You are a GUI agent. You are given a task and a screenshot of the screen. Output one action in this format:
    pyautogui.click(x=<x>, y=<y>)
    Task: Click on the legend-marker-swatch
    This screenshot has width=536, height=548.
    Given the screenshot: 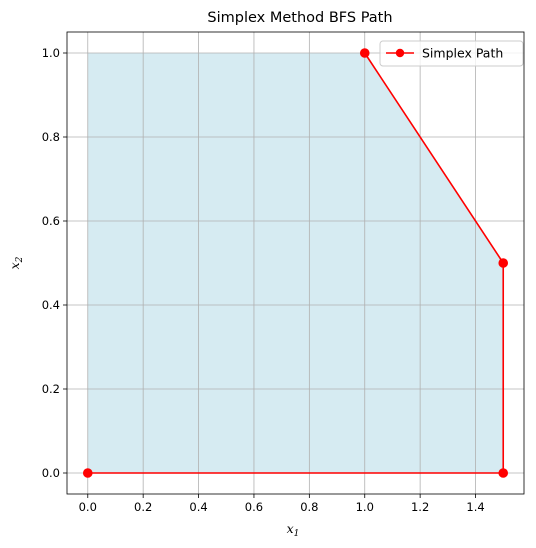 What is the action you would take?
    pyautogui.click(x=400, y=53)
    